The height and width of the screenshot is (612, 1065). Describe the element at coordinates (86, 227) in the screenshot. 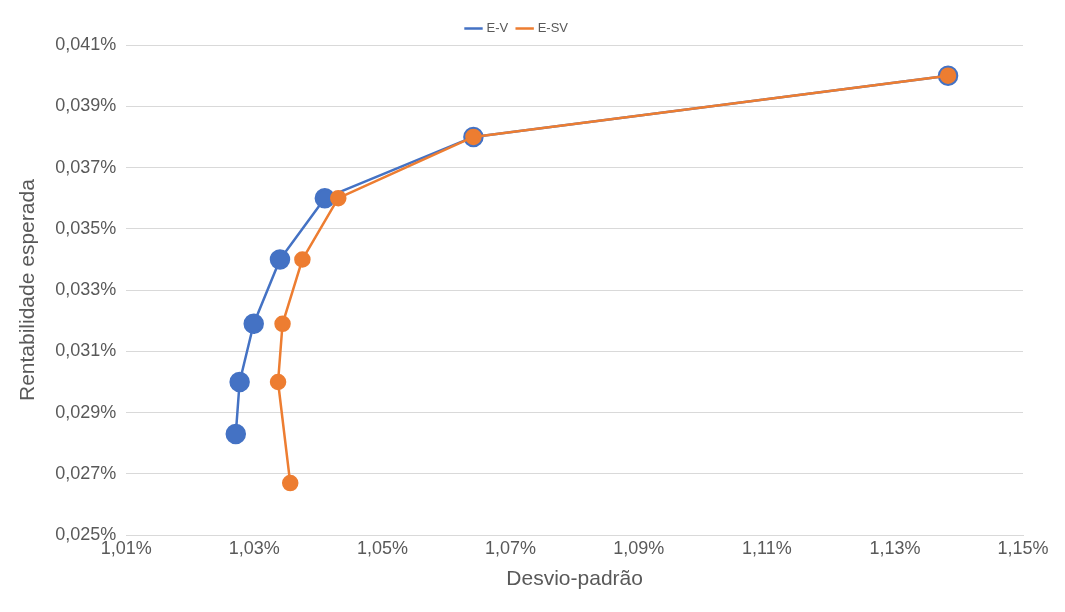

I see `y-tick-label: 0,035%` at that location.